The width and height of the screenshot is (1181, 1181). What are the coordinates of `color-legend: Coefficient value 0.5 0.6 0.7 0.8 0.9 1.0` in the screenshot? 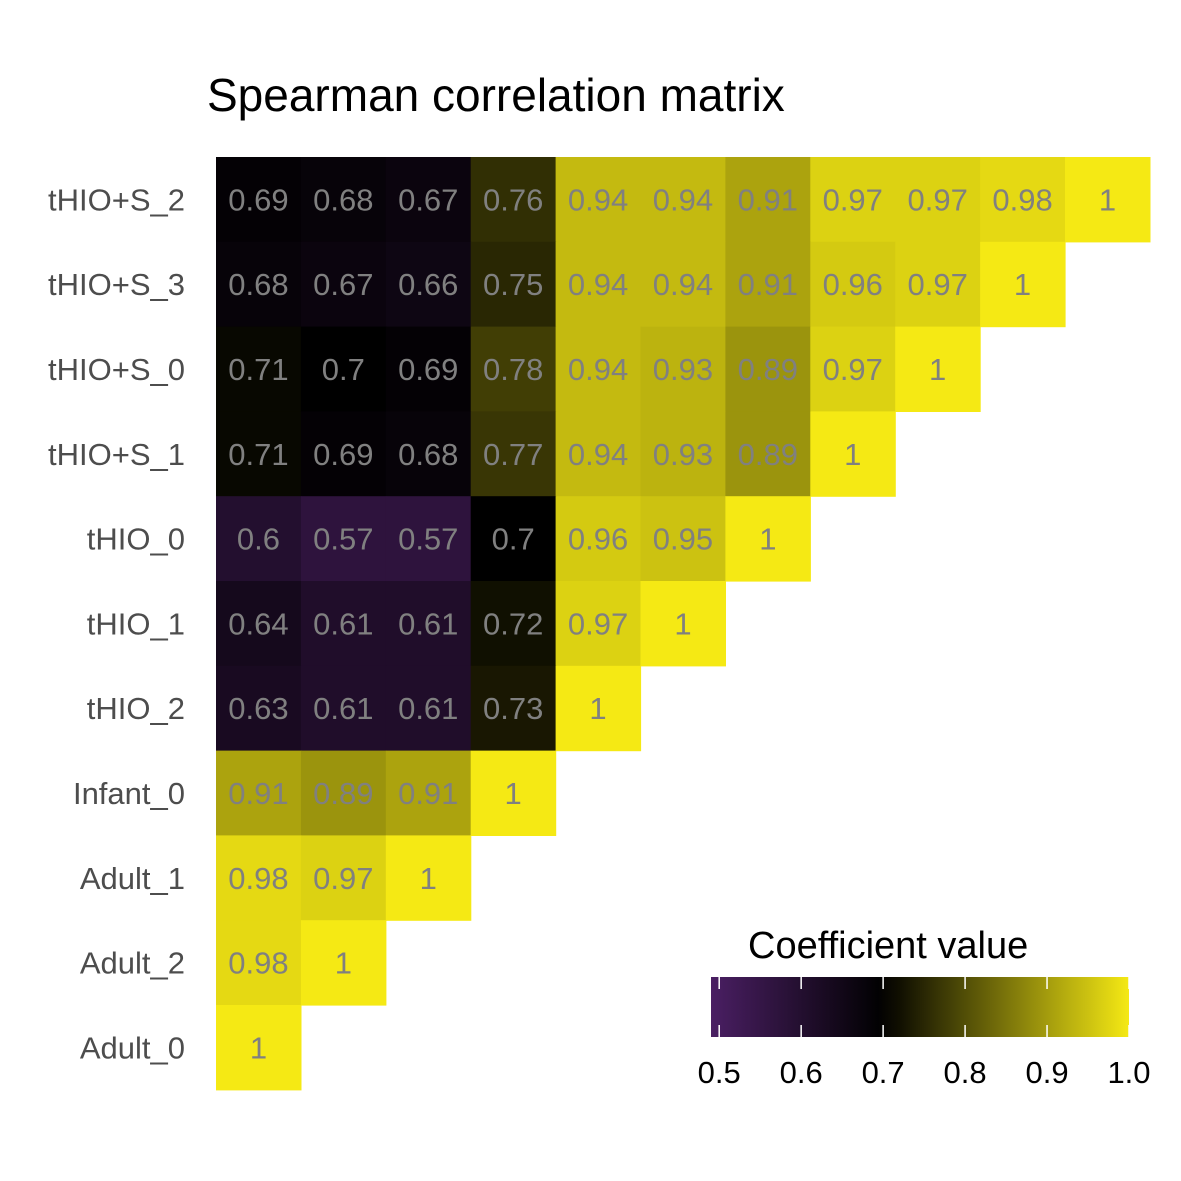 It's located at (924, 1007).